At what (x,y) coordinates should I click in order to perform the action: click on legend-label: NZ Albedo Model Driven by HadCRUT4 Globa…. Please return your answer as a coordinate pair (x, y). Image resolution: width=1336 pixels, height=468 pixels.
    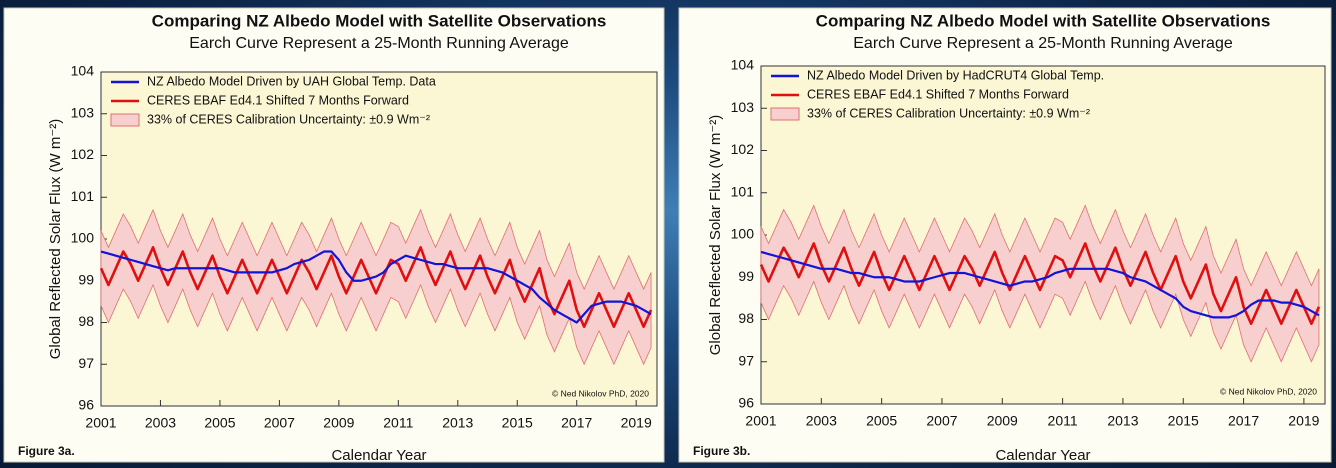
    Looking at the image, I should click on (955, 75).